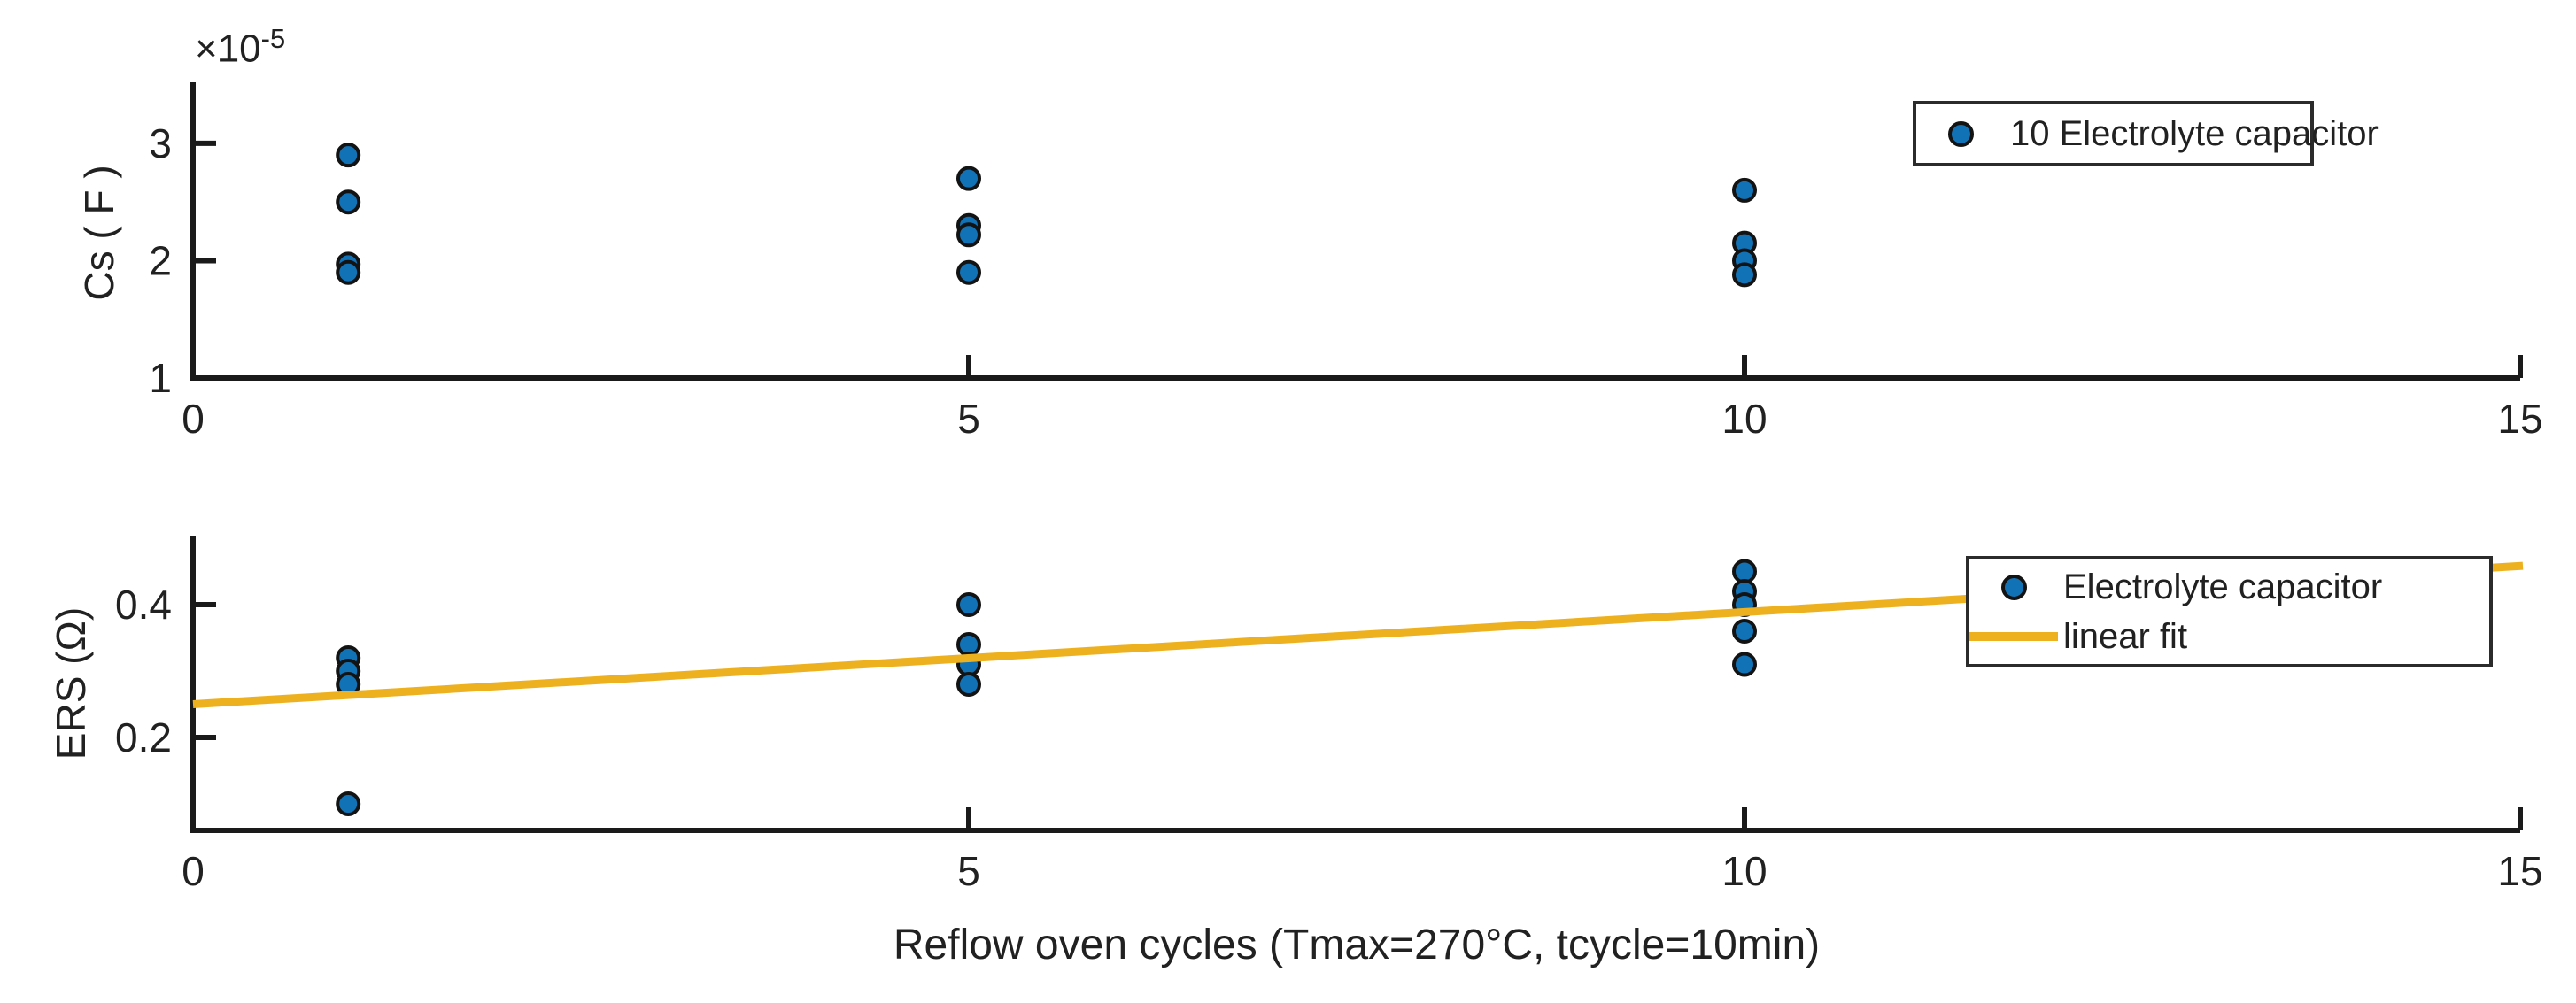 The width and height of the screenshot is (2576, 1003). I want to click on y-axis-exponent-label: ×10⁻⁵, so click(240, 47).